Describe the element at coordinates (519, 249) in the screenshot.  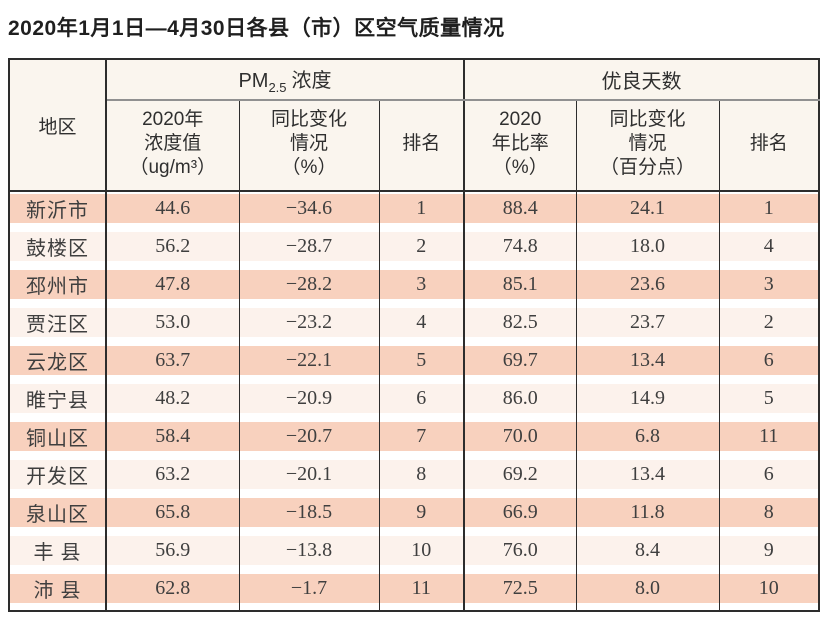
I see `cell-good_rate: 74.8` at that location.